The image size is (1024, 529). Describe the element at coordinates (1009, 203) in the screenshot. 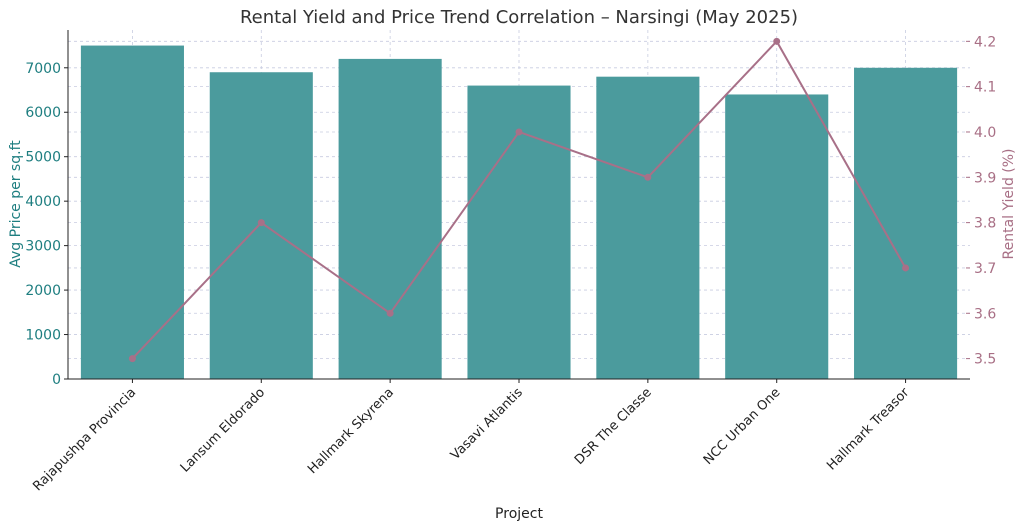

I see `y-axis-label-right: Rental Yield (%)` at that location.